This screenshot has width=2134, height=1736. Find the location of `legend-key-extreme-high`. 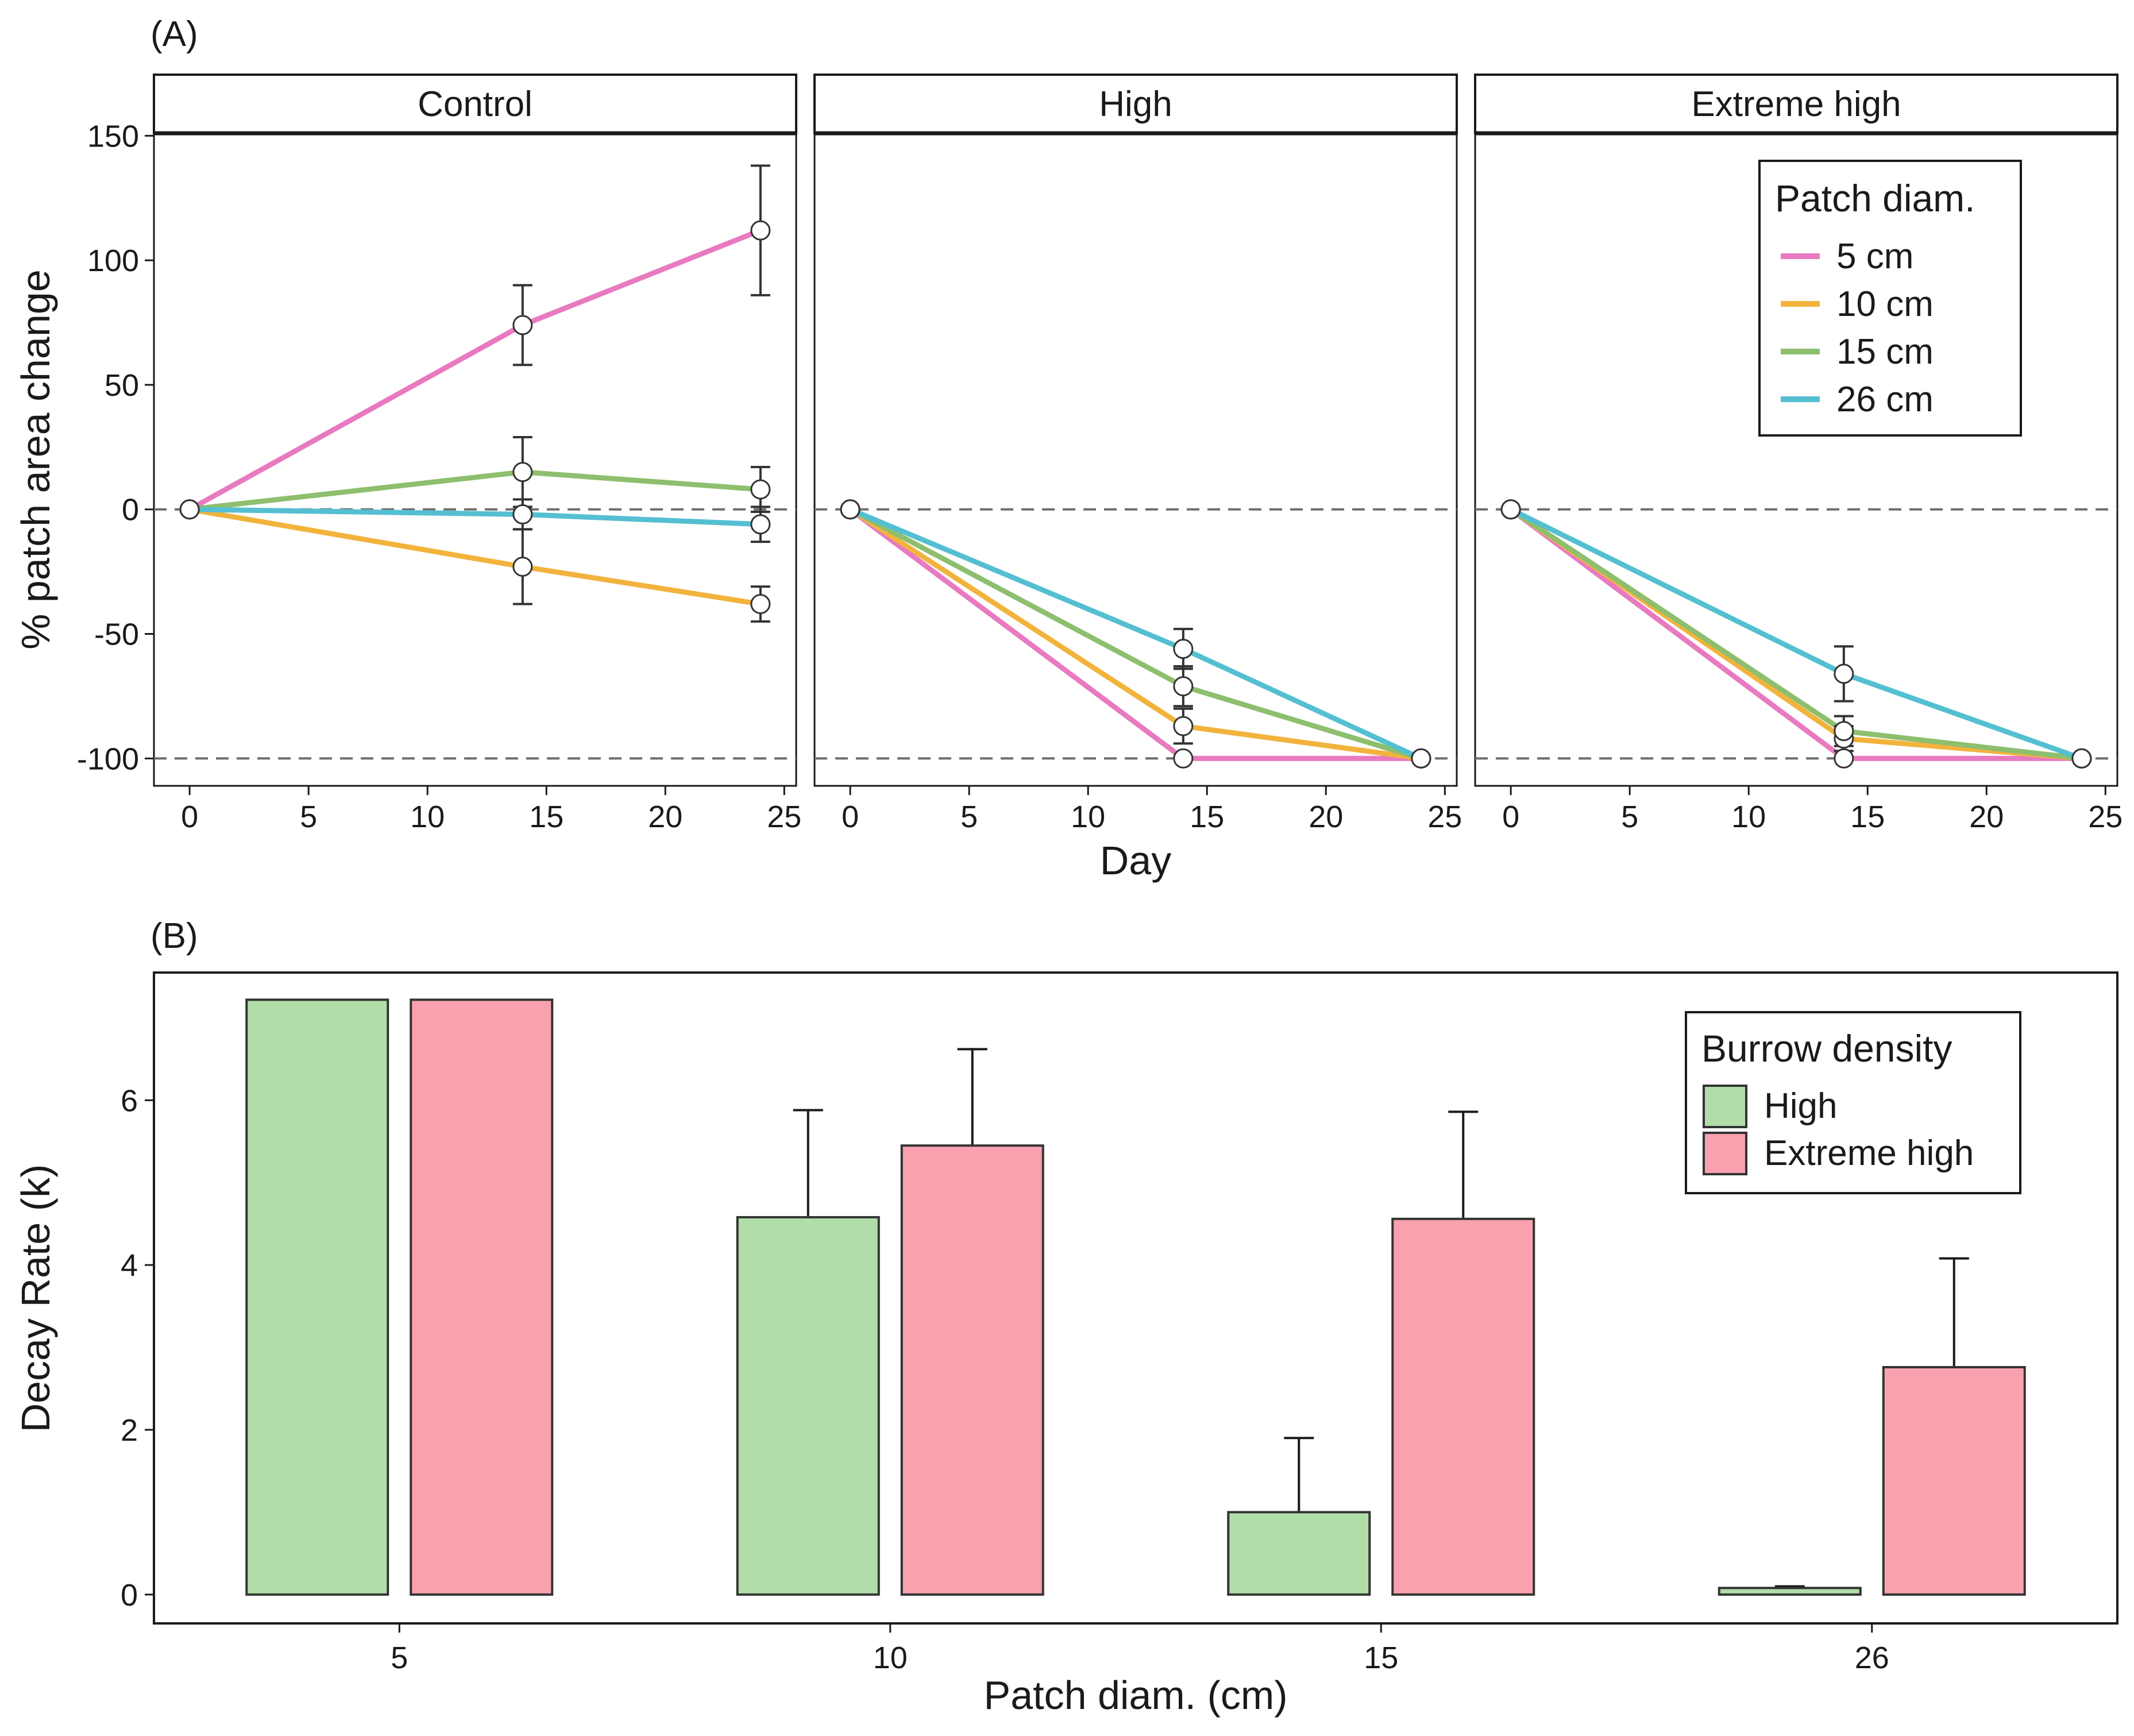

legend-key-extreme-high is located at coordinates (1725, 1153).